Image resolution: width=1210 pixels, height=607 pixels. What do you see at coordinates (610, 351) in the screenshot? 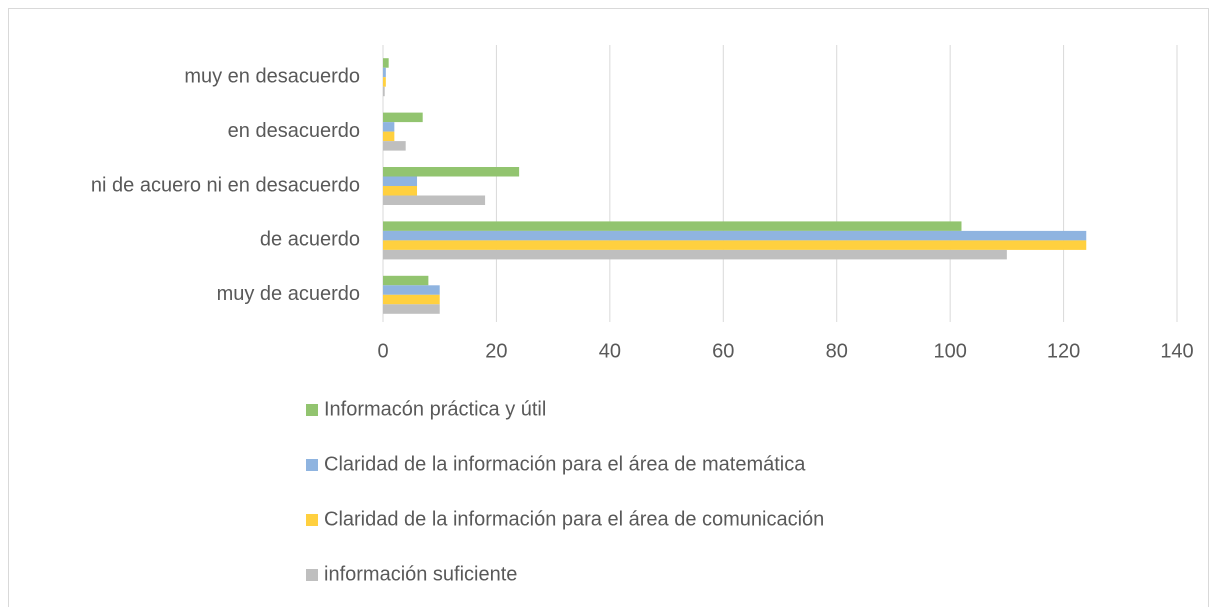
I see `x-tick-label: 40` at bounding box center [610, 351].